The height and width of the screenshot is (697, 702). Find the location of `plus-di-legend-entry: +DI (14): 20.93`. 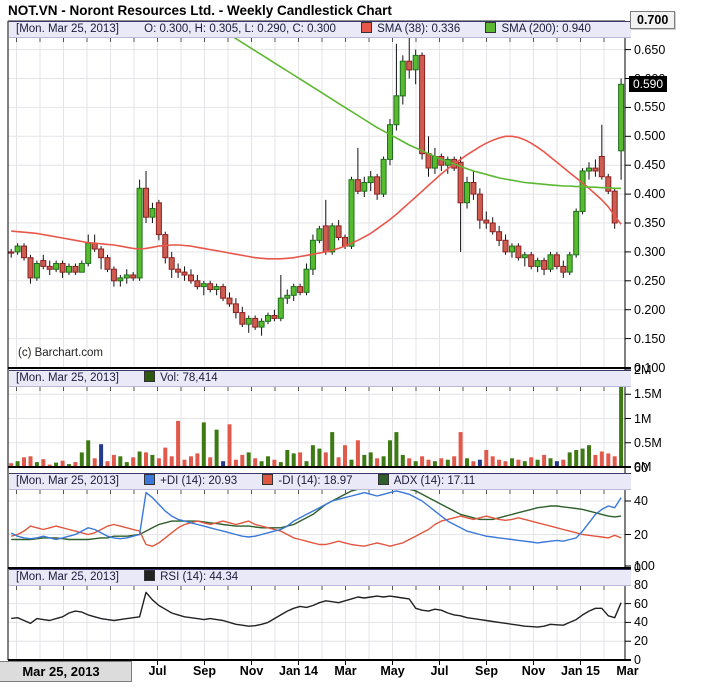

plus-di-legend-entry: +DI (14): 20.93 is located at coordinates (190, 480).